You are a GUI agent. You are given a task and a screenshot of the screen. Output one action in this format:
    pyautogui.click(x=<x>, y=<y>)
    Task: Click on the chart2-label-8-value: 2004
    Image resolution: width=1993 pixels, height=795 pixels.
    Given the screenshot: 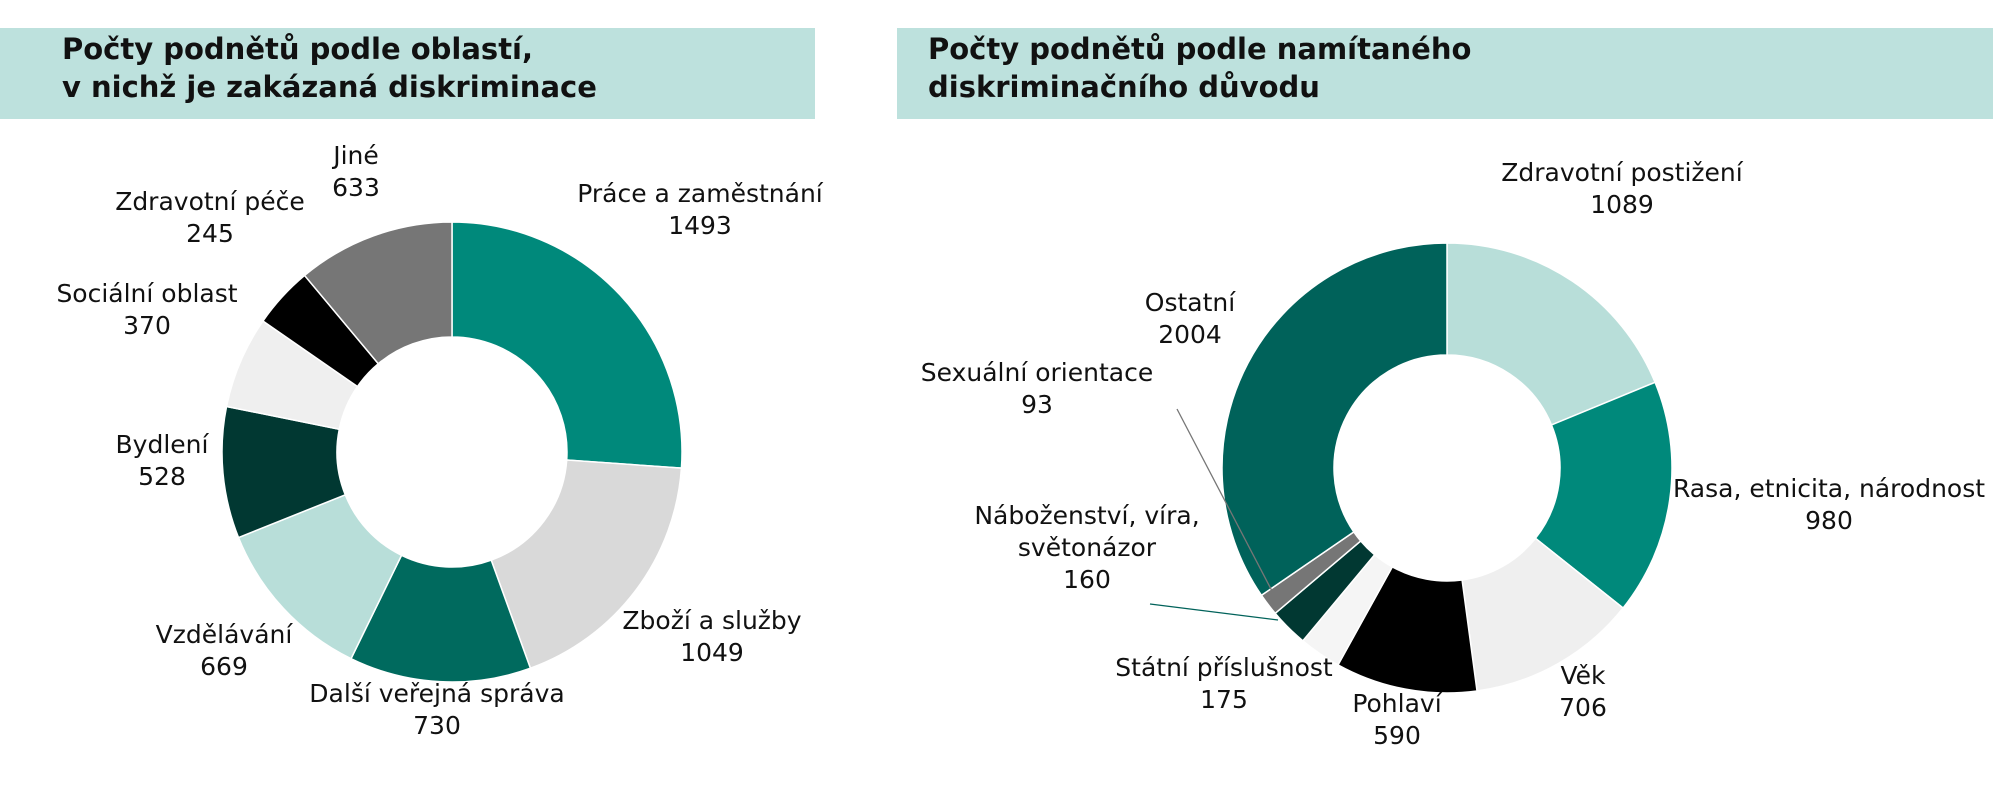 What is the action you would take?
    pyautogui.click(x=1190, y=334)
    